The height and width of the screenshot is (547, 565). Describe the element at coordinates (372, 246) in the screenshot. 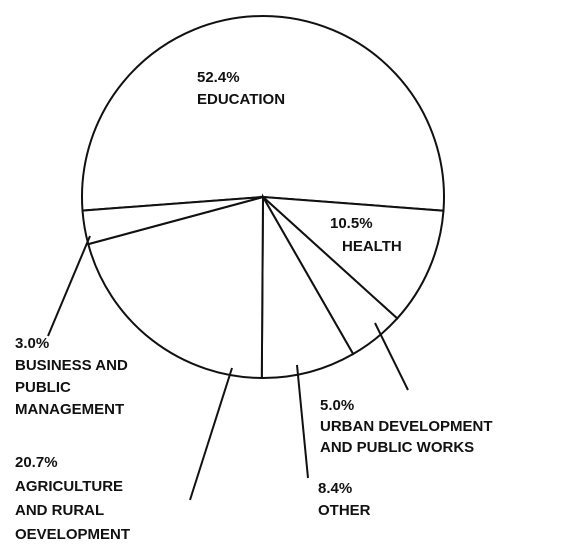

I see `slice-label: HEALTH` at that location.